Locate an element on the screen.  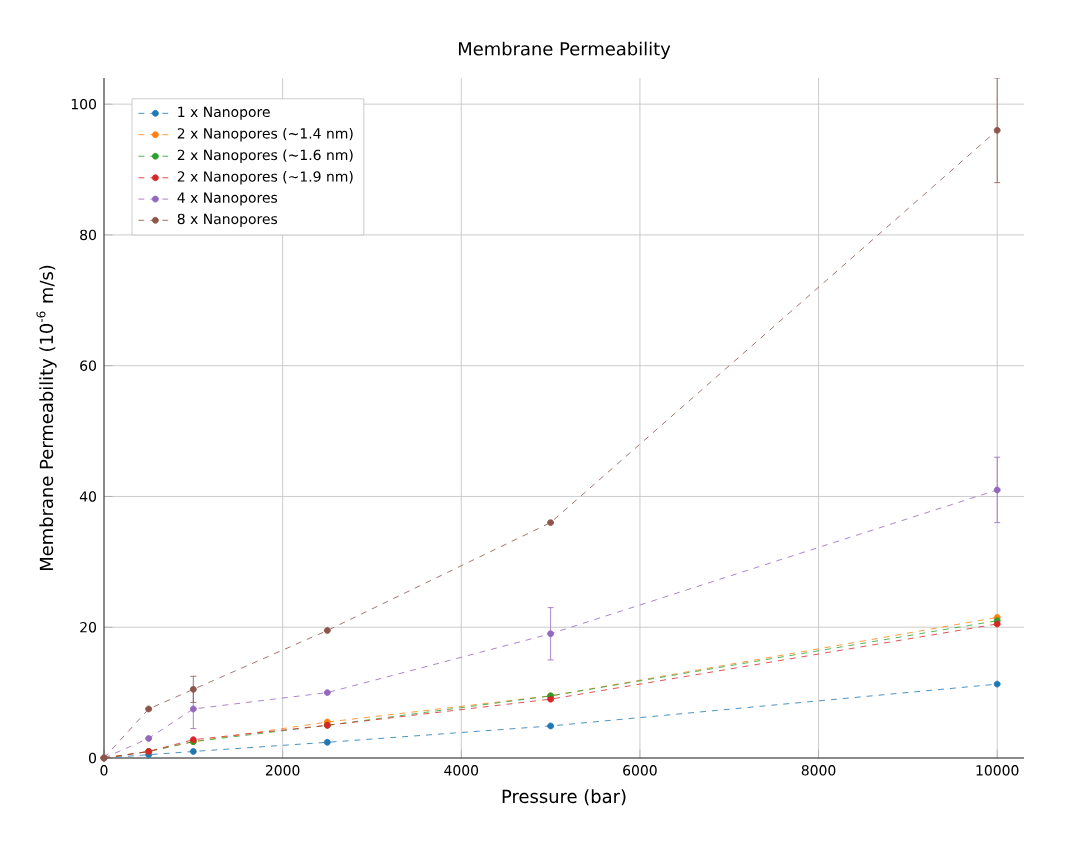
chart-title: Membrane Permeability is located at coordinates (564, 50).